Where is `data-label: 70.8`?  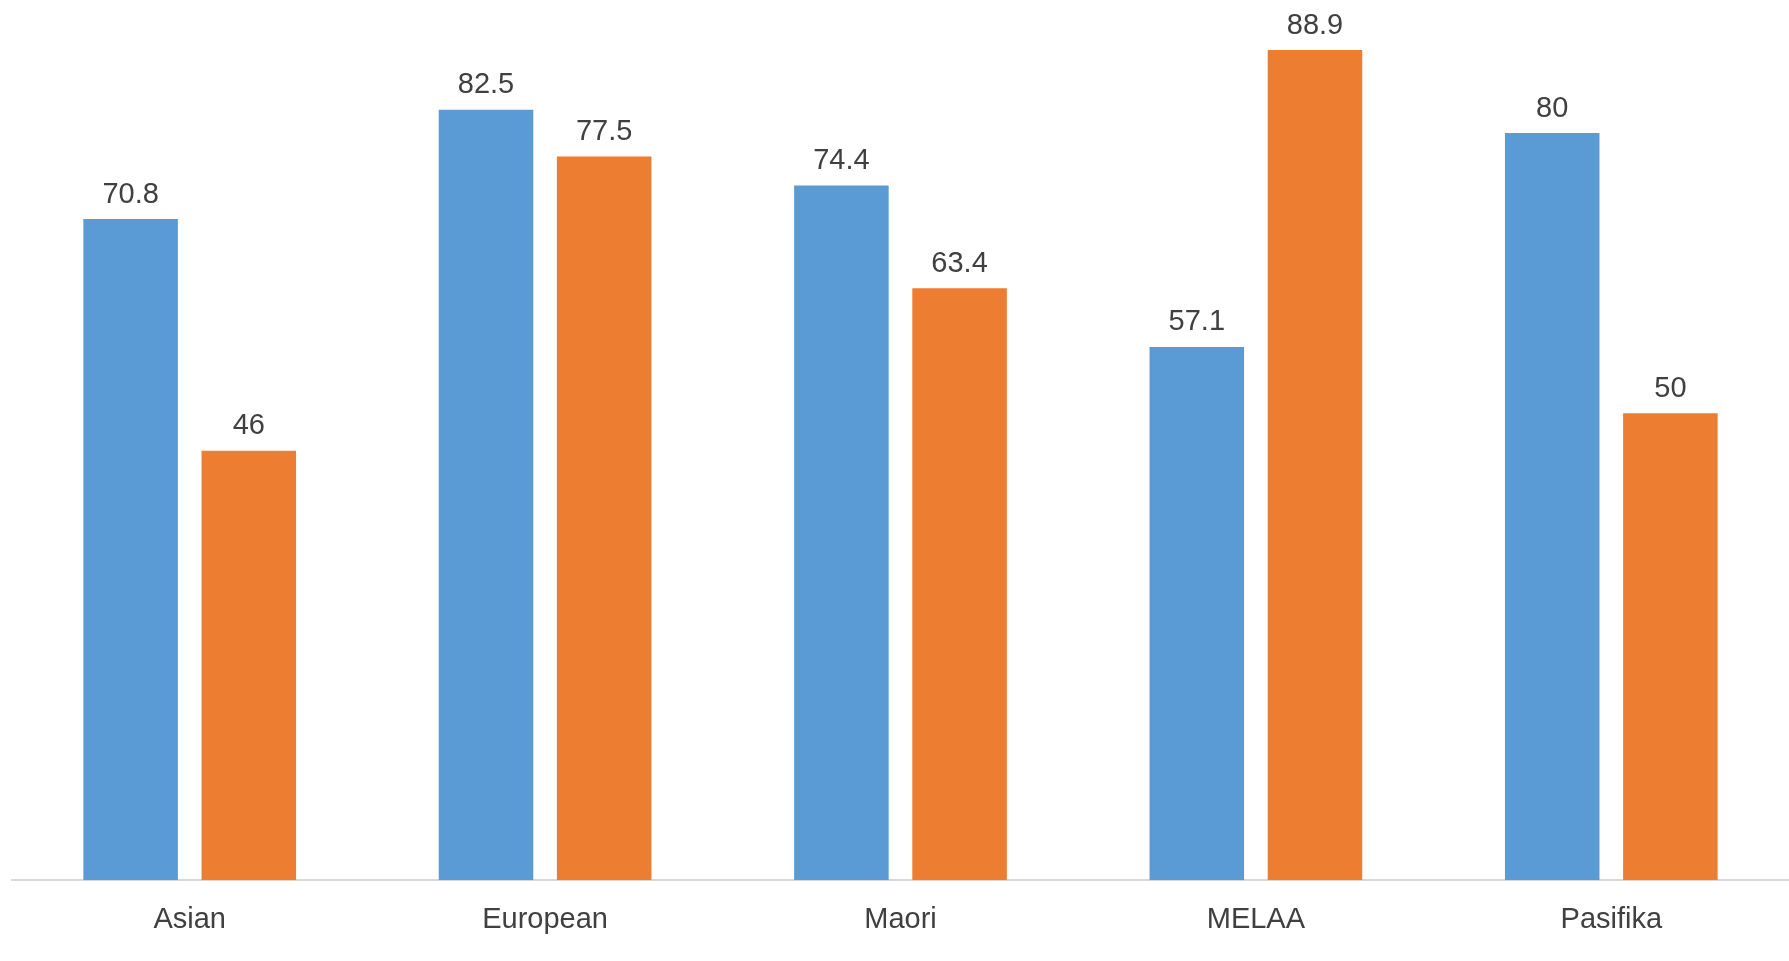 data-label: 70.8 is located at coordinates (130, 192).